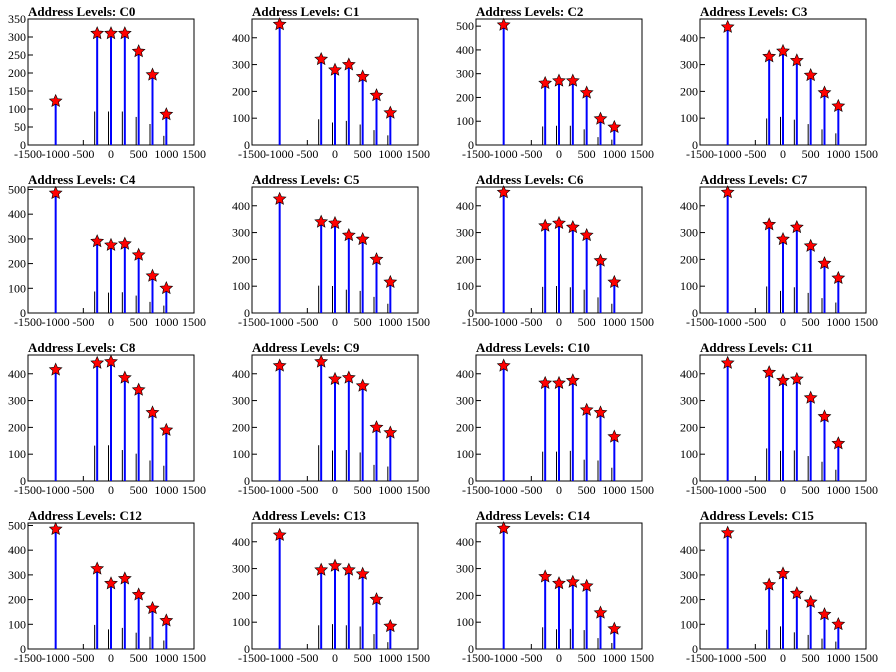 This screenshot has height=672, width=896. I want to click on chart-title: Address Levels: C9, so click(306, 347).